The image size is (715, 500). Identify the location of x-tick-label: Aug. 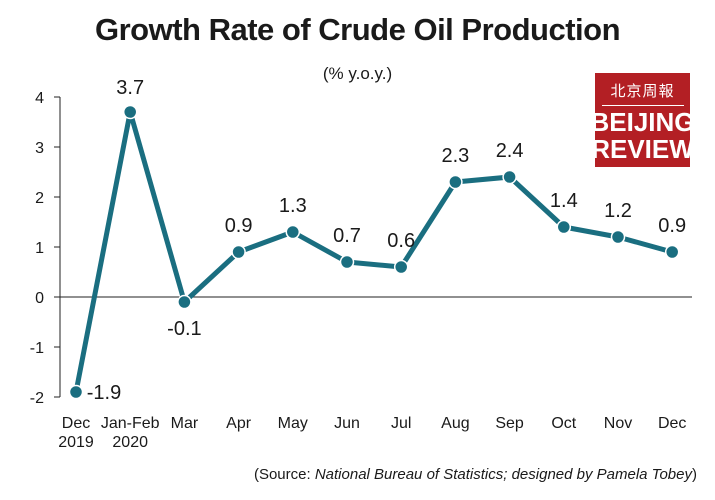
(455, 423).